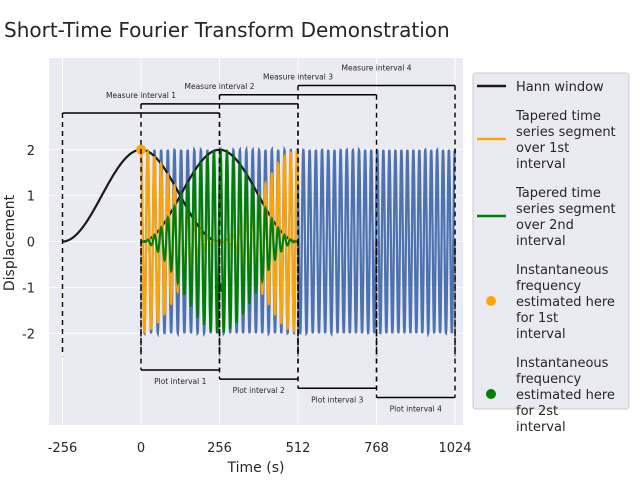 Image resolution: width=640 pixels, height=484 pixels. Describe the element at coordinates (219, 448) in the screenshot. I see `x-tick-label: 256` at that location.